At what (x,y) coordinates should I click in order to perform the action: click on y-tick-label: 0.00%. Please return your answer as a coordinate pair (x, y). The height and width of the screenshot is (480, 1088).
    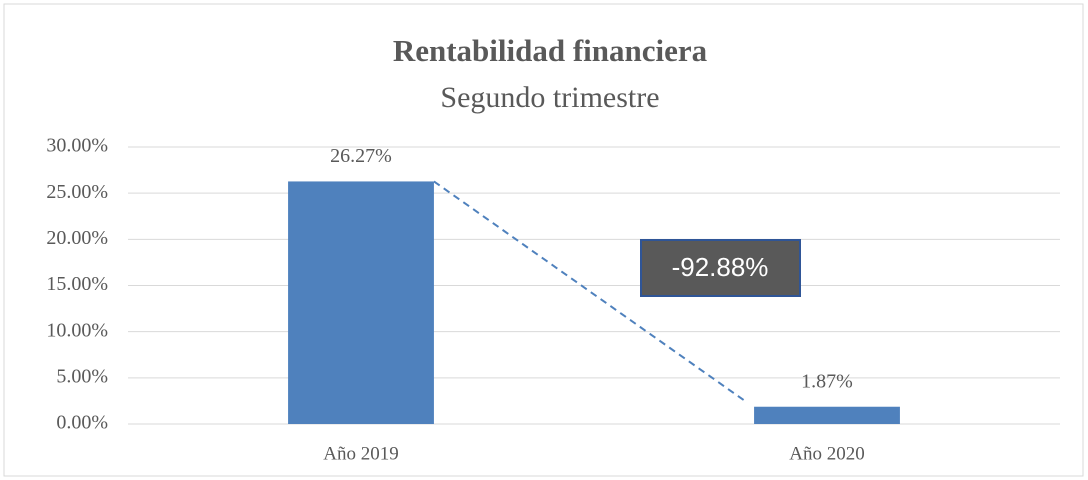
    Looking at the image, I should click on (82, 423).